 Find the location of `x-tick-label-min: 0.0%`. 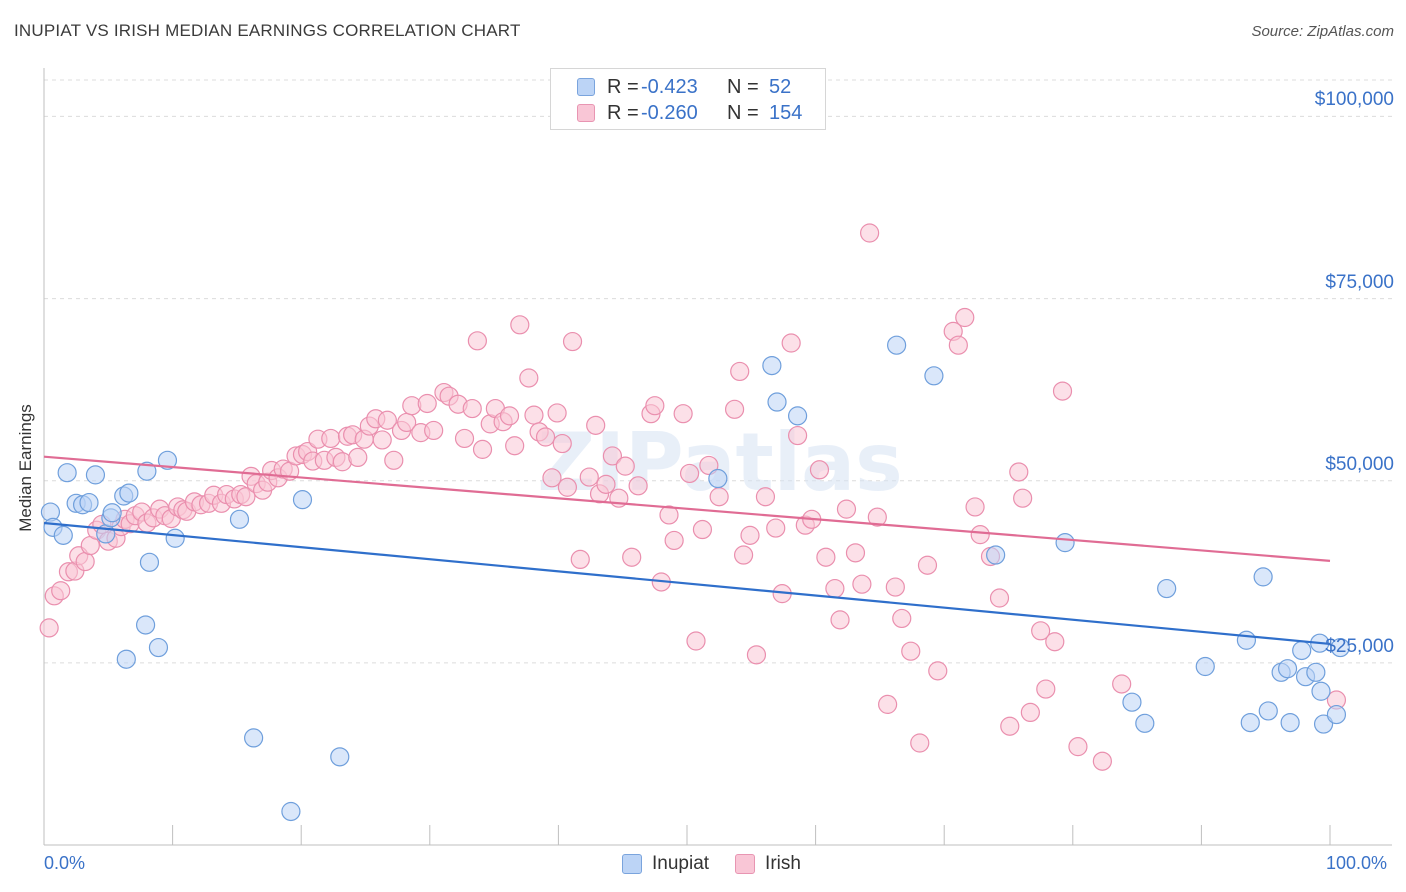

x-tick-label-min: 0.0% is located at coordinates (65, 863).